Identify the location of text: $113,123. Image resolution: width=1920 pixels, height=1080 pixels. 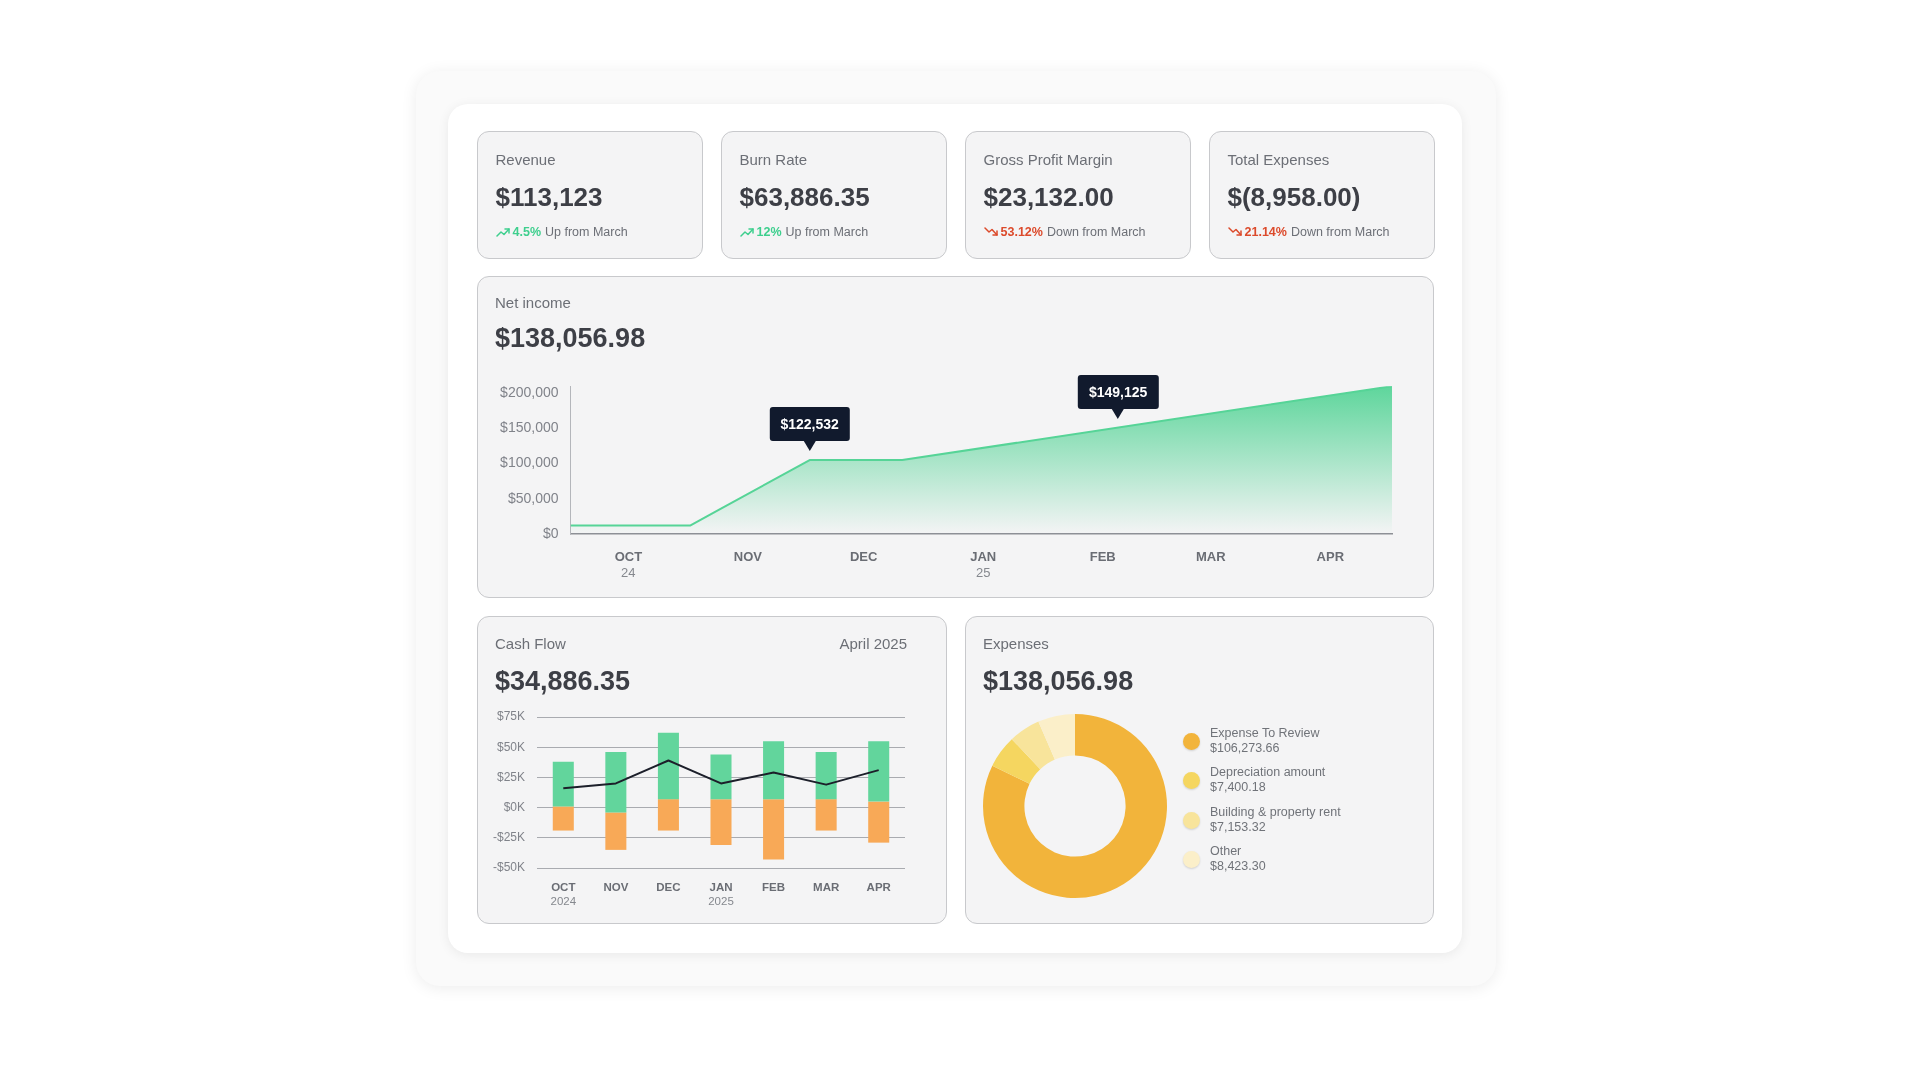
(549, 196).